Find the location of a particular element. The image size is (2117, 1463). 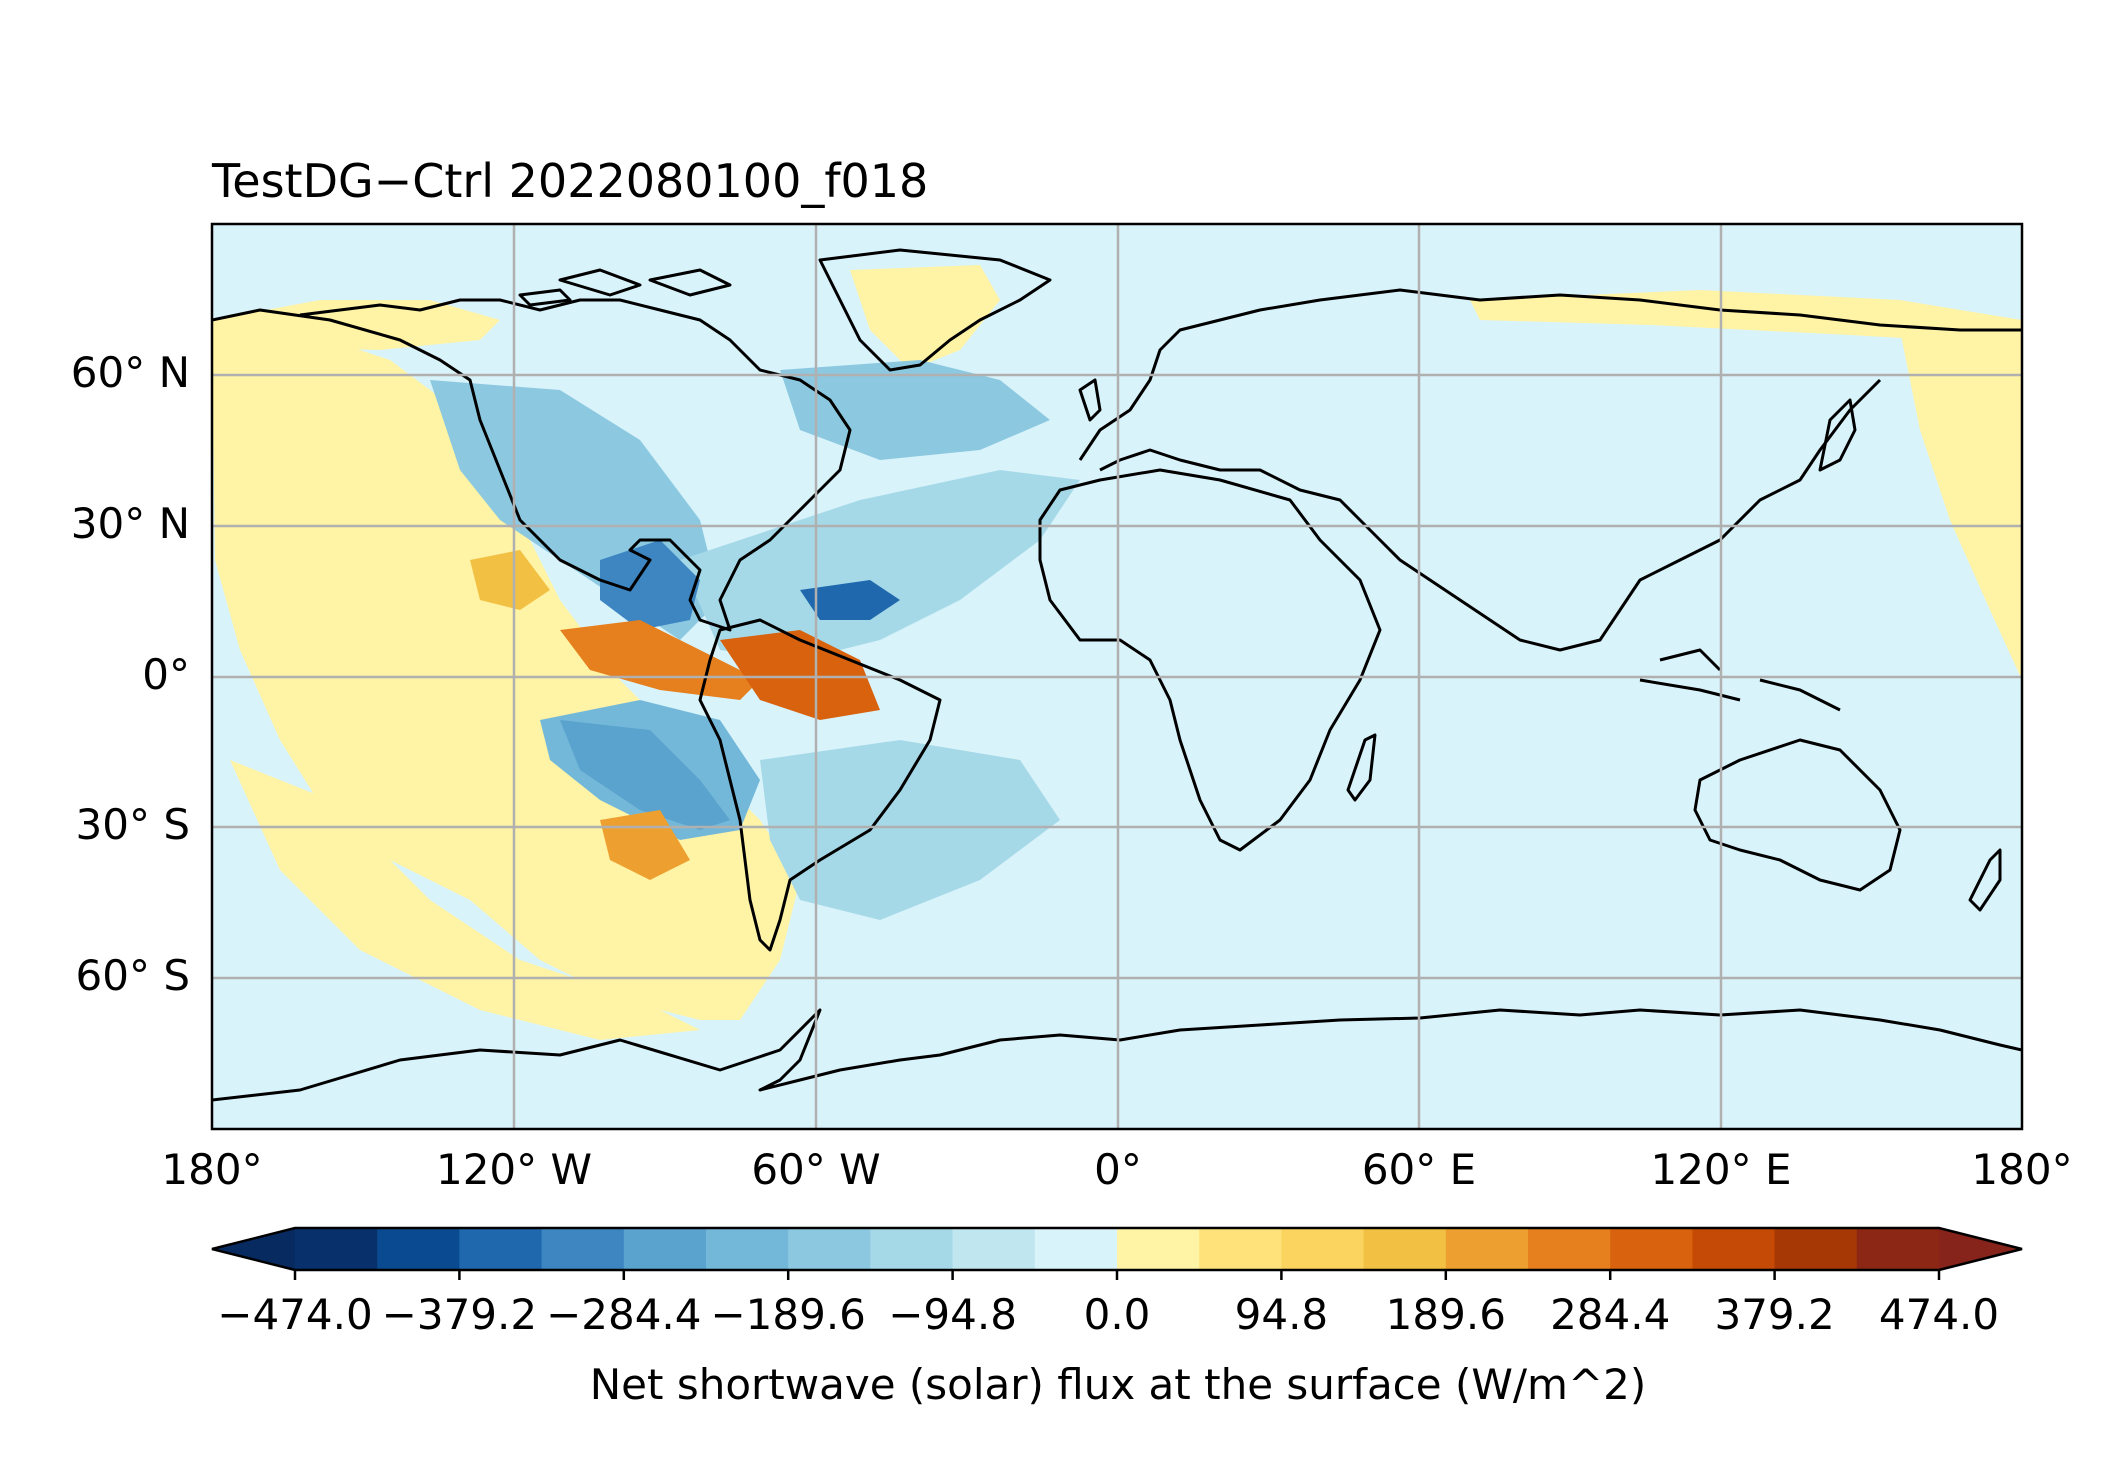

lat-label-60n: 60° N is located at coordinates (130, 372).